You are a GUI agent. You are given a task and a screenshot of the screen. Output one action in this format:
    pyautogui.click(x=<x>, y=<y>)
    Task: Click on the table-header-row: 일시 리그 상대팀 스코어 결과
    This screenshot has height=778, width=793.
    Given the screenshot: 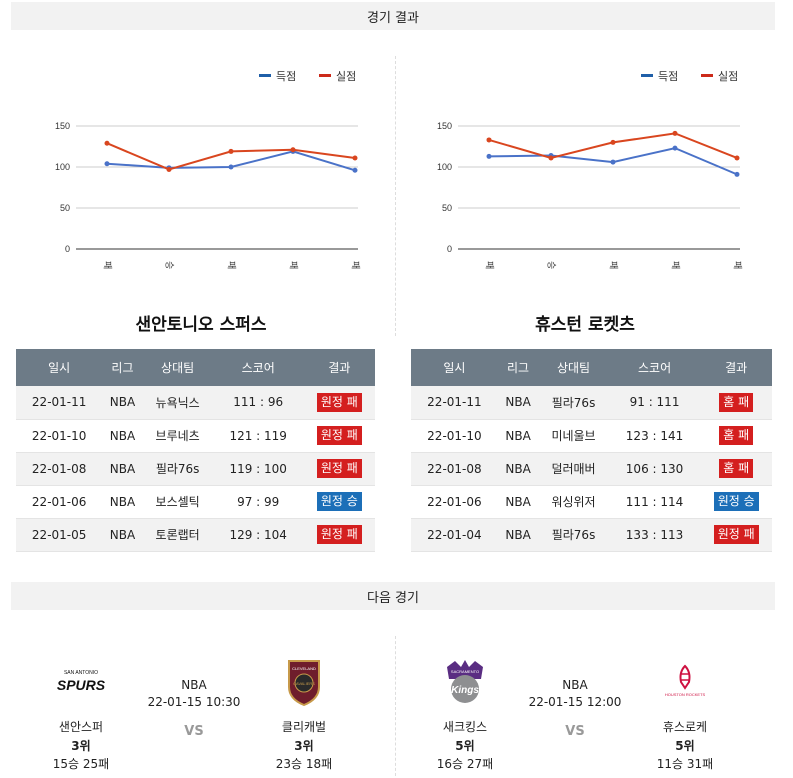 What is the action you would take?
    pyautogui.click(x=591, y=367)
    